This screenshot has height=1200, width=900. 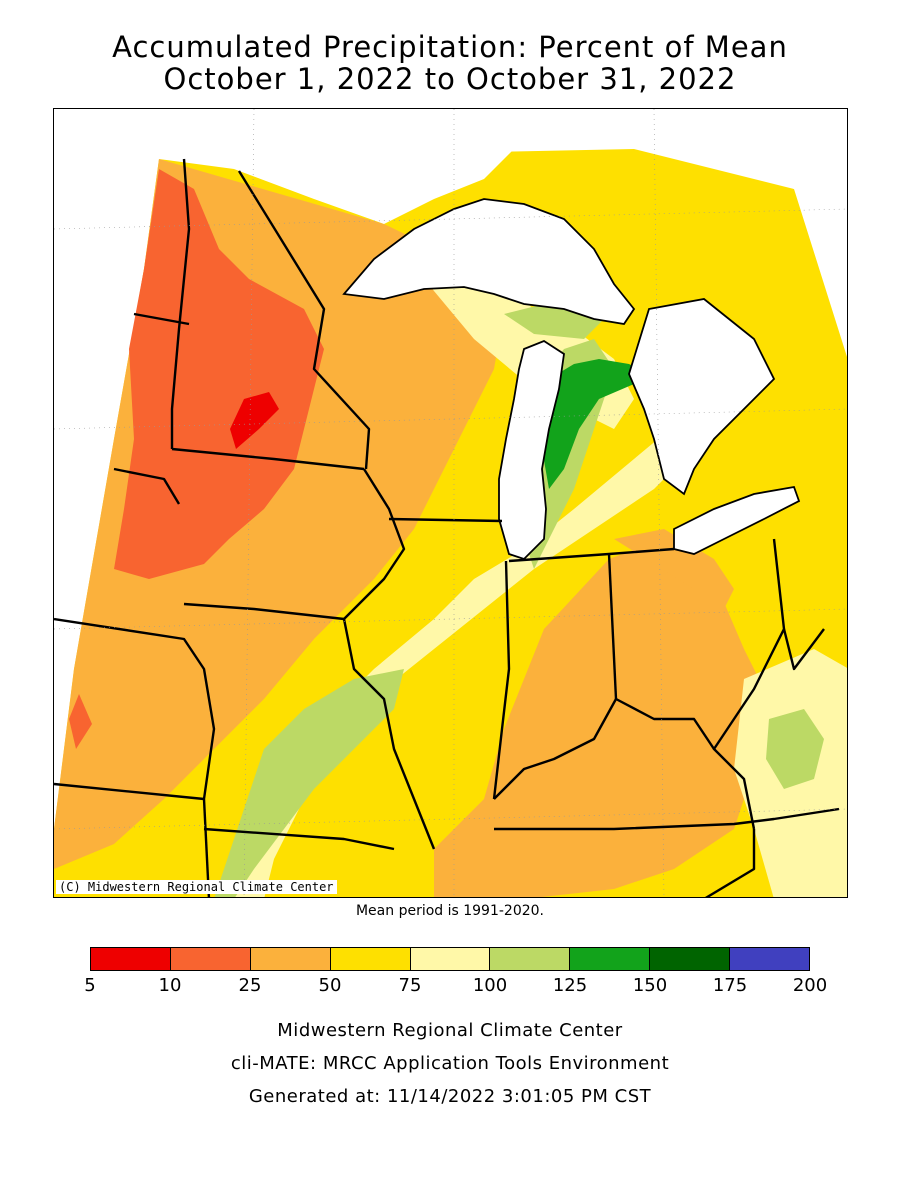 I want to click on orange-zone-ohio, so click(x=674, y=579).